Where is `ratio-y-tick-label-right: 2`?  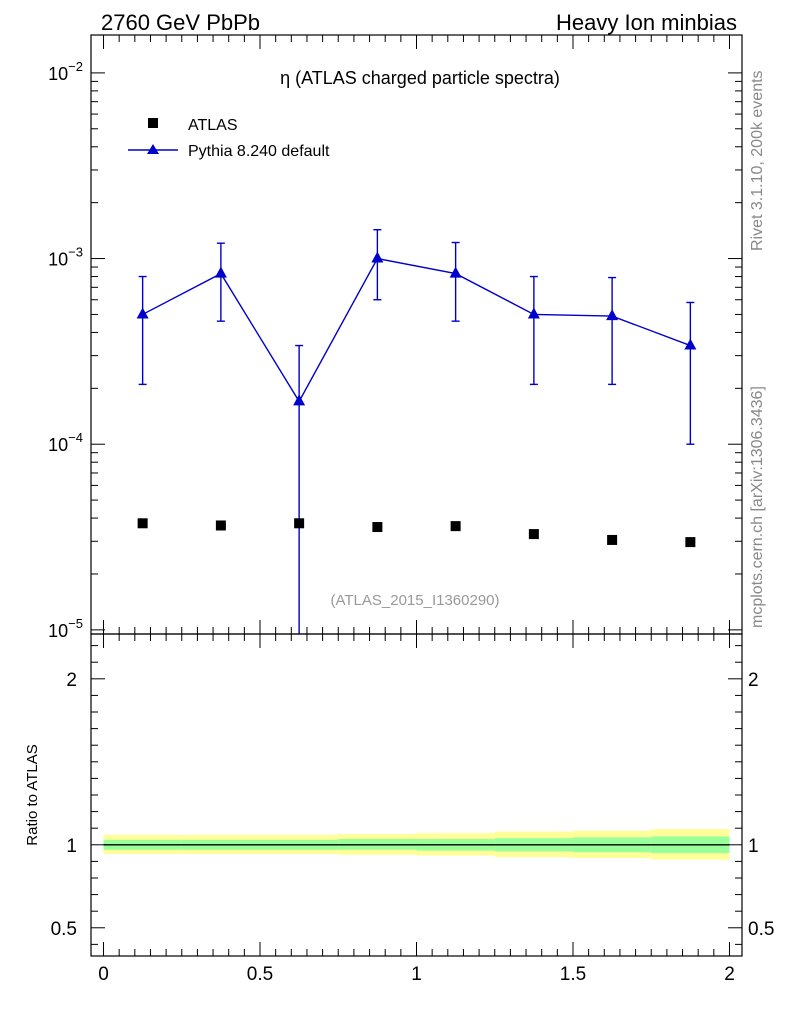 ratio-y-tick-label-right: 2 is located at coordinates (753, 680).